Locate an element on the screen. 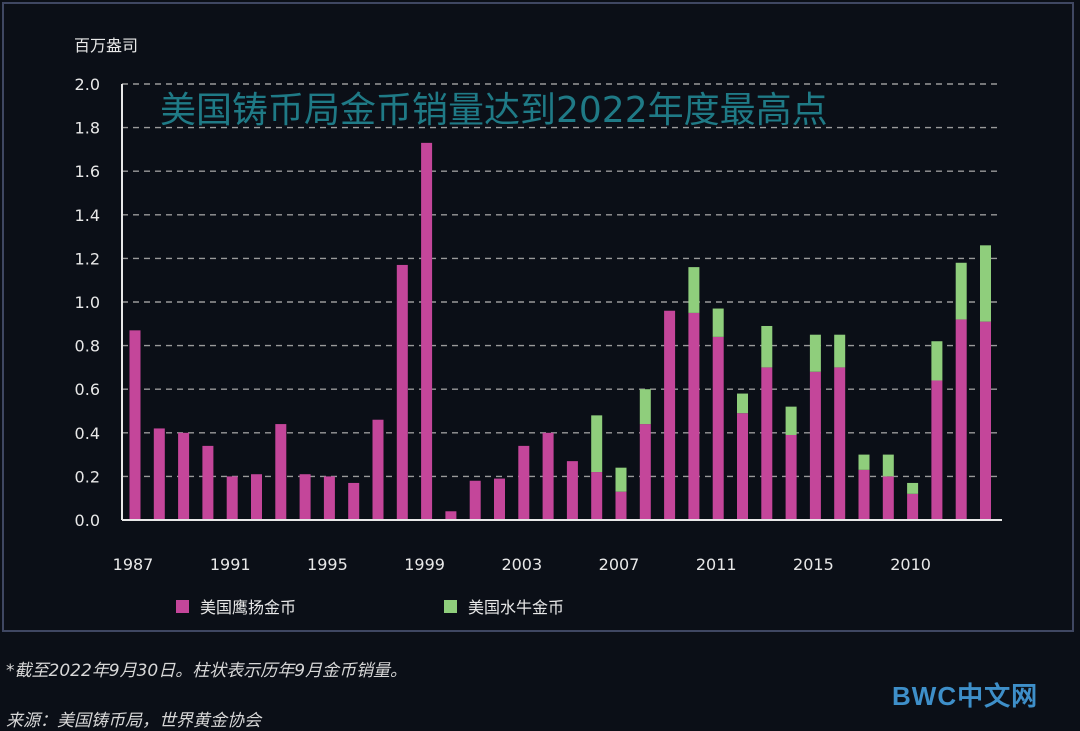 This screenshot has height=731, width=1080. y-tick-label: 1.2 is located at coordinates (87, 258).